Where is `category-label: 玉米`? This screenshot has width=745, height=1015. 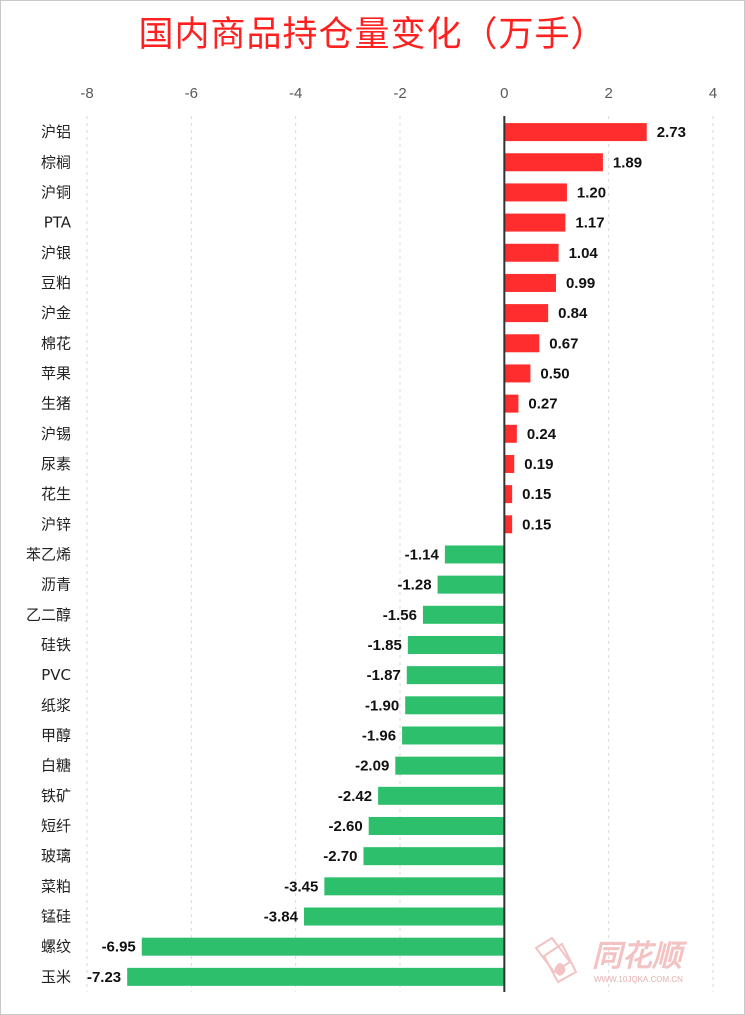 category-label: 玉米 is located at coordinates (56, 977).